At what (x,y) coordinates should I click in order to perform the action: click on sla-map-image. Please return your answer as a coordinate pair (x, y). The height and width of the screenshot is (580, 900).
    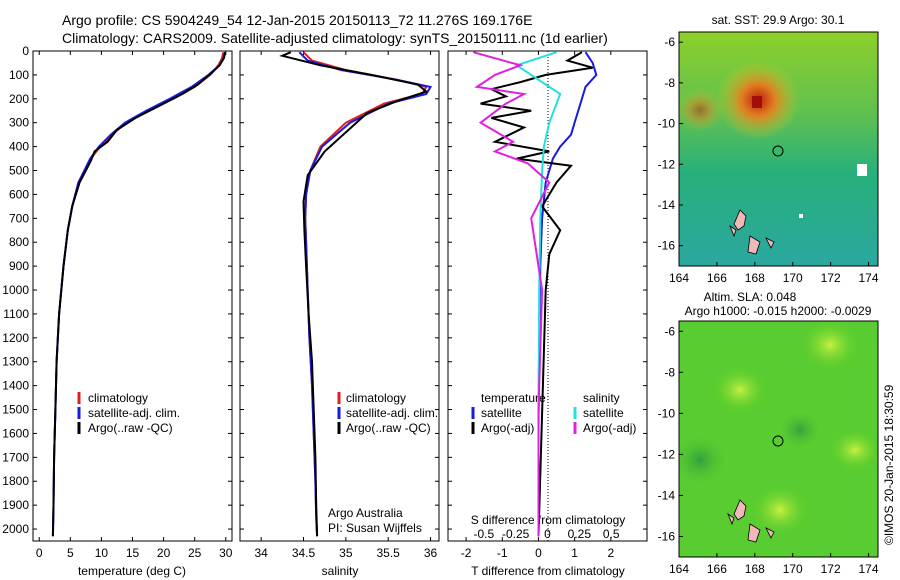
    Looking at the image, I should click on (778, 439).